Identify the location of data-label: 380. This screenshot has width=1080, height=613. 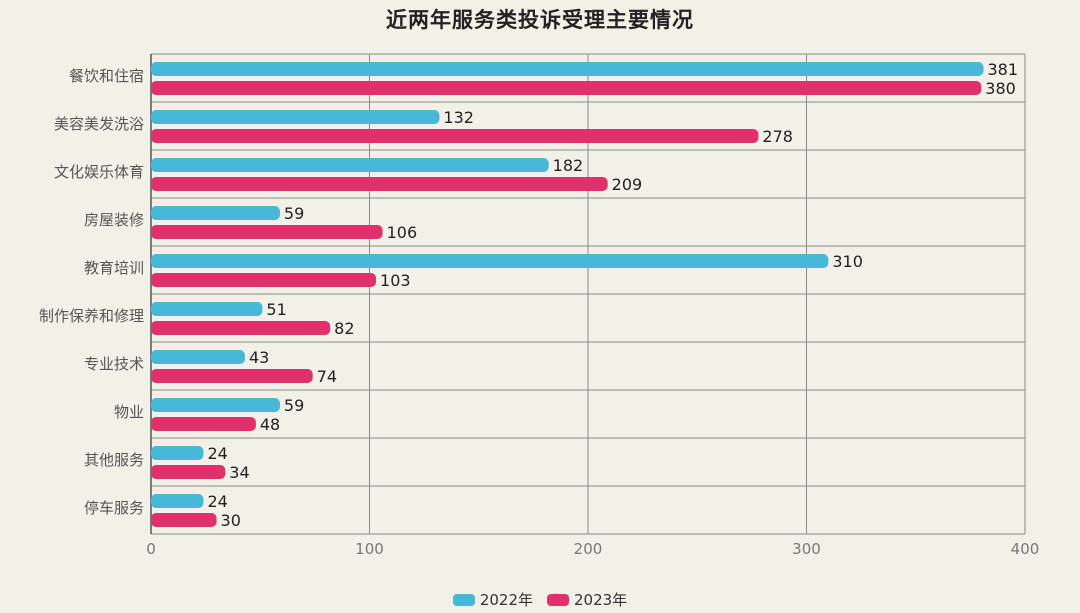
(1000, 88).